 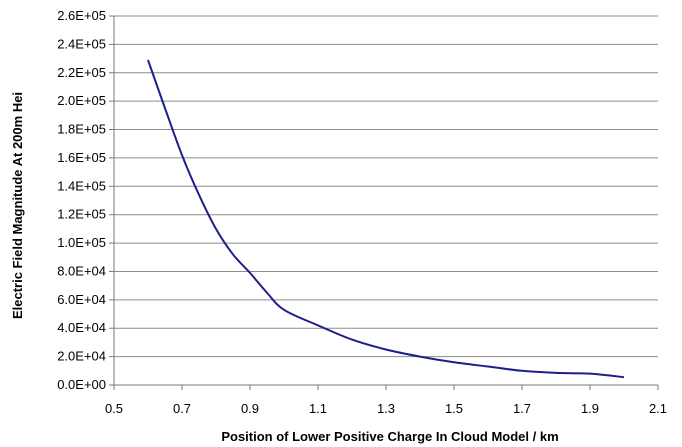 I want to click on y-tick-label: 1.4E+05, so click(x=81, y=185).